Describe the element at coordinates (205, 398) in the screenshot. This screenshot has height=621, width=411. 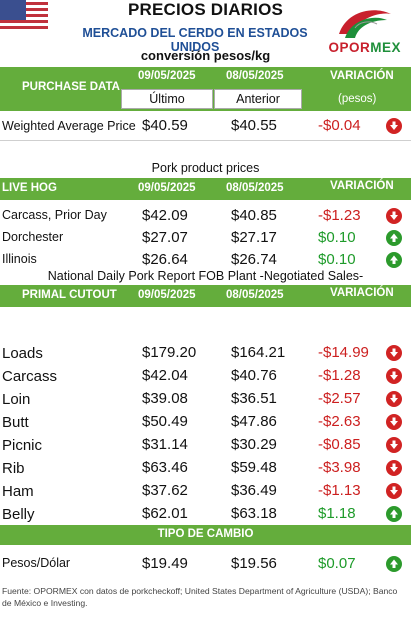
I see `table-row: Loin $39.08 $36.51 -$2.57` at that location.